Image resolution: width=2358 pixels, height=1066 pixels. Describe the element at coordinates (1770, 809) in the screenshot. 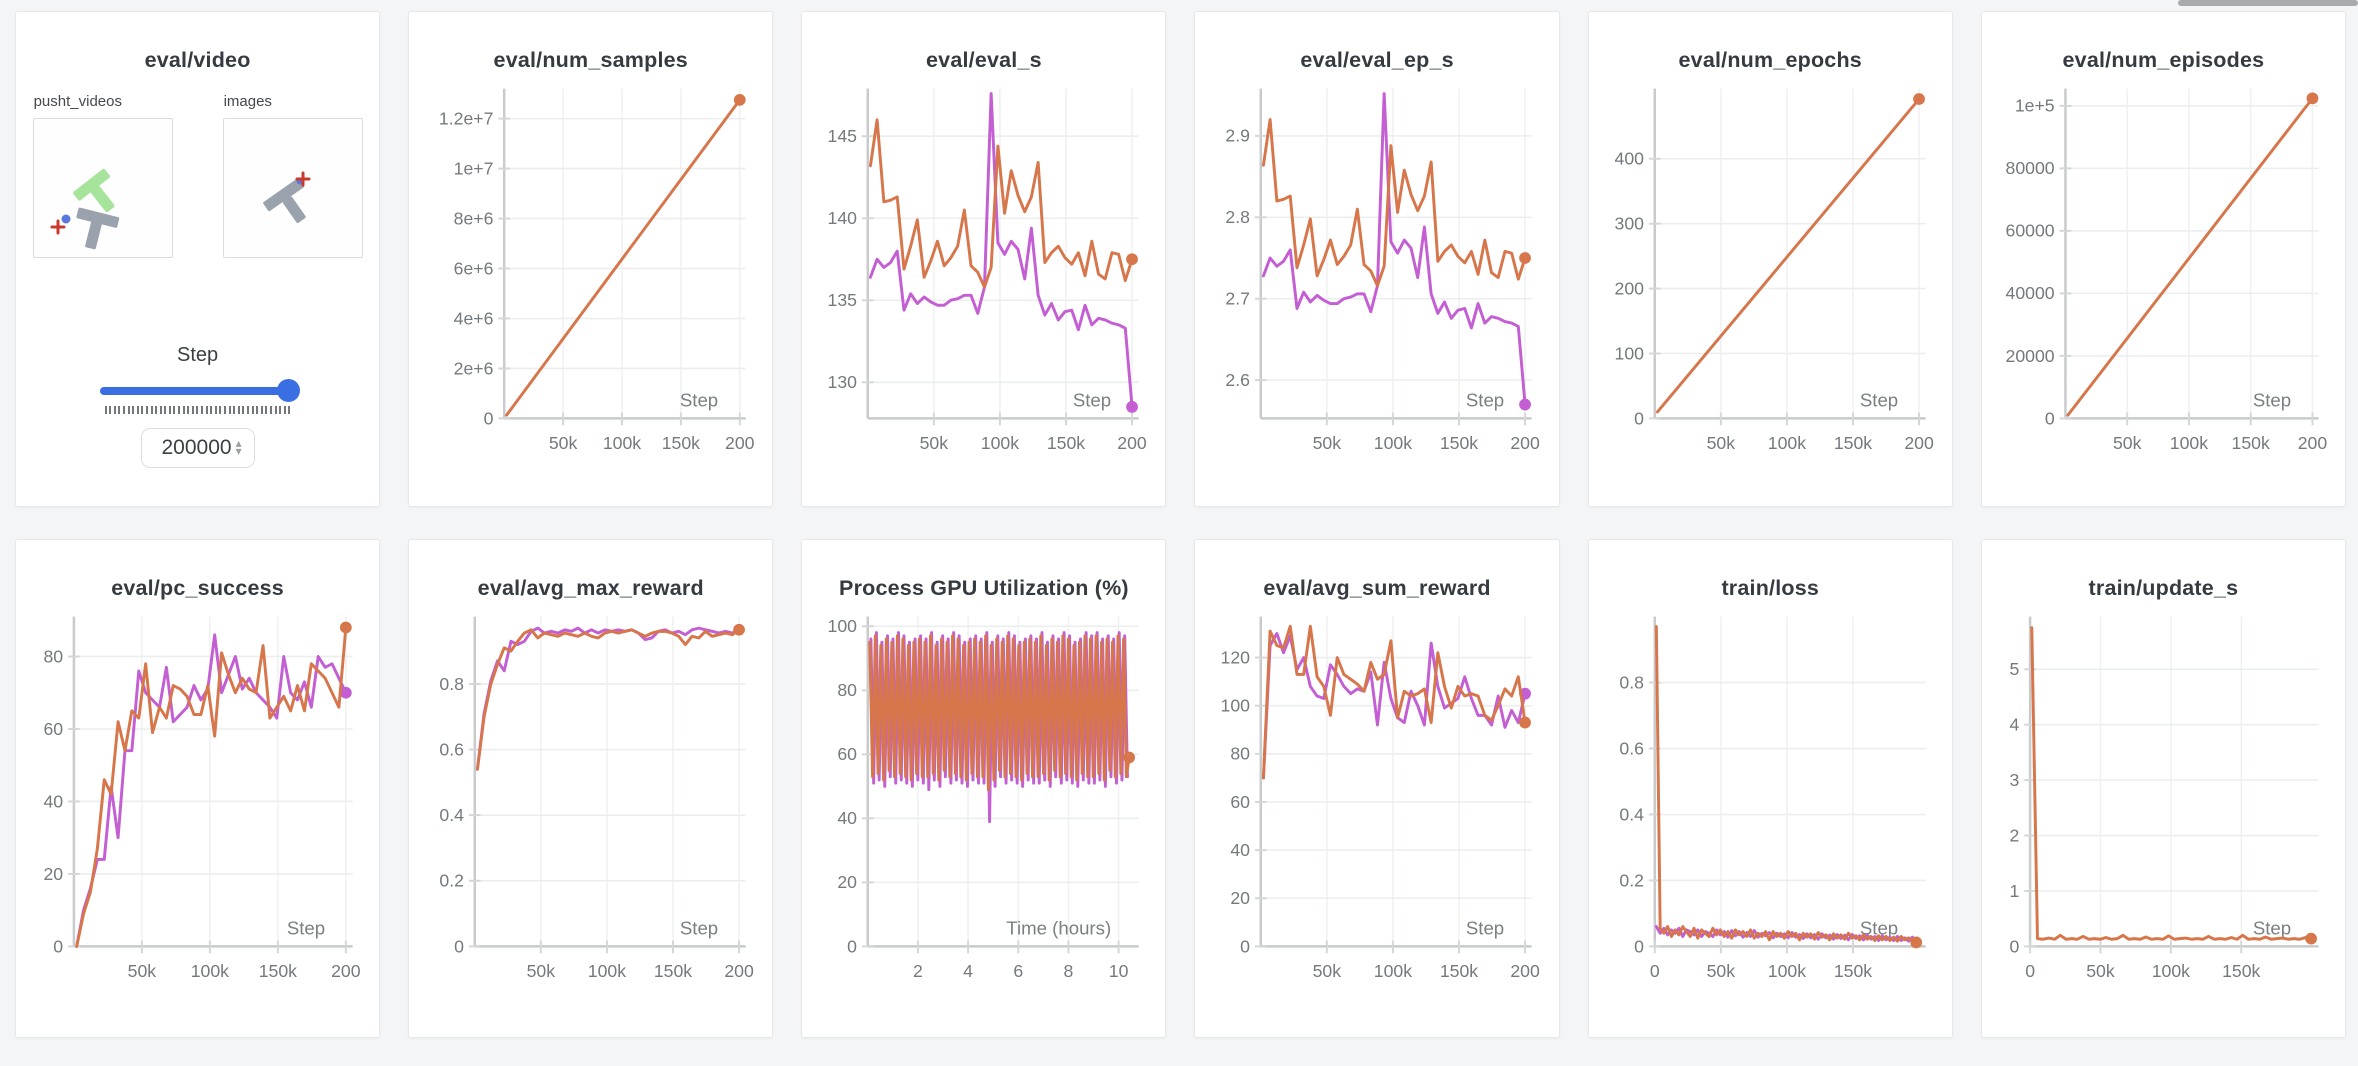

I see `chart-train-loss: 0 0.2 0.4 0.6 0.8 0 50k 100k 150k Step` at that location.